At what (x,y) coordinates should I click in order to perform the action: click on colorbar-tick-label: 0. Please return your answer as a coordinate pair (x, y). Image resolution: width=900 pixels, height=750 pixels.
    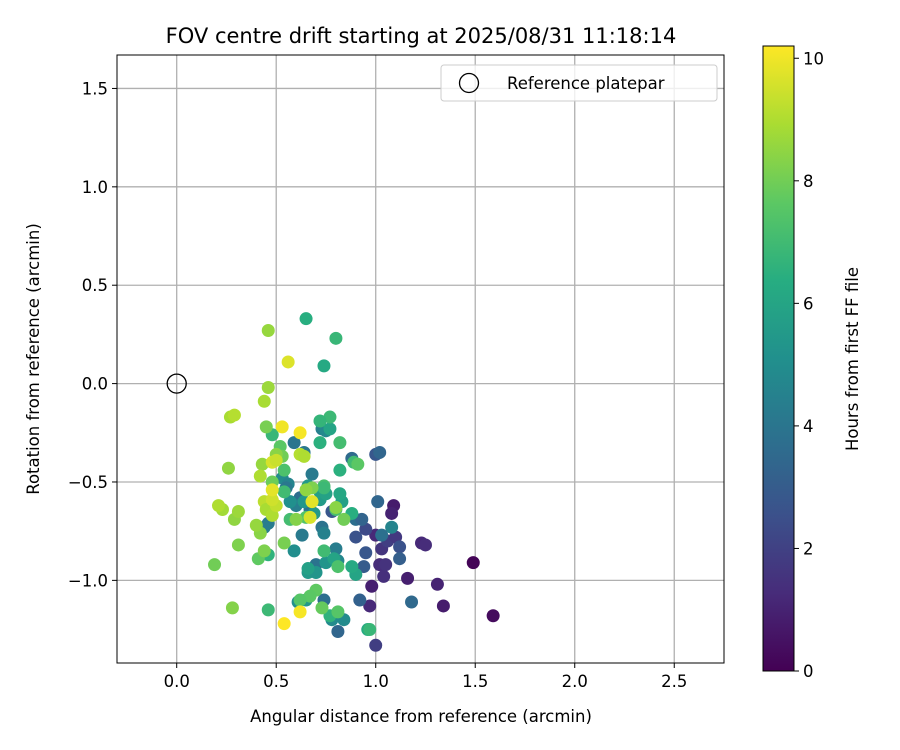
    Looking at the image, I should click on (808, 671).